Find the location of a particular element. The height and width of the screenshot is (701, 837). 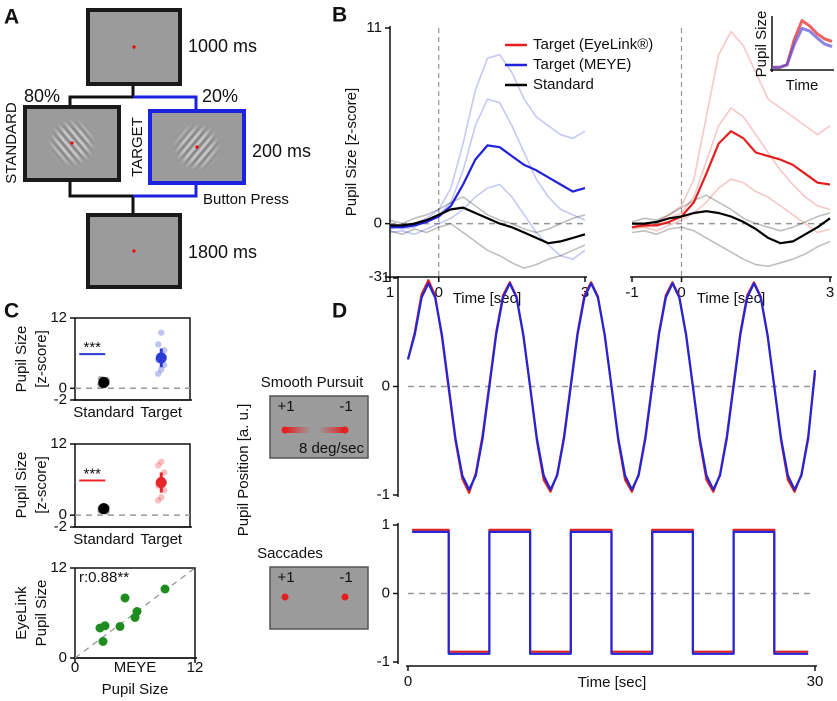

chart: -20 12 Standard Target *** is located at coordinates (121, 365).